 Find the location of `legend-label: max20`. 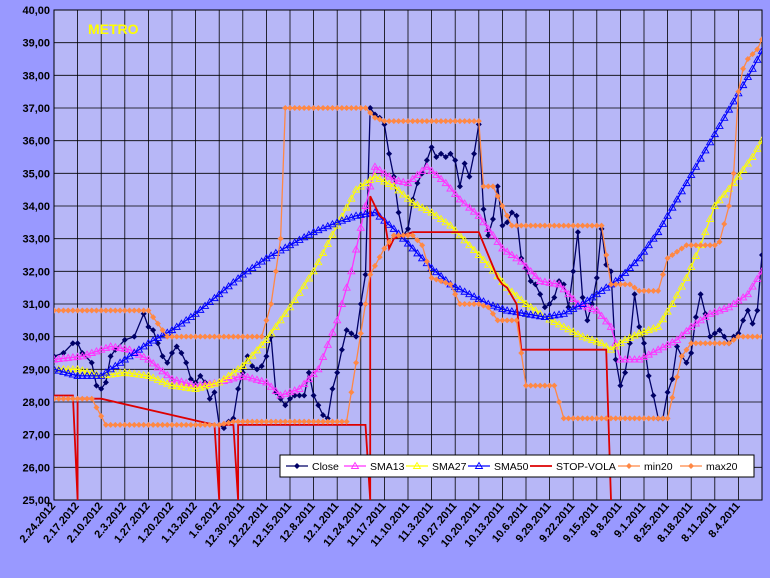

legend-label: max20 is located at coordinates (722, 467).